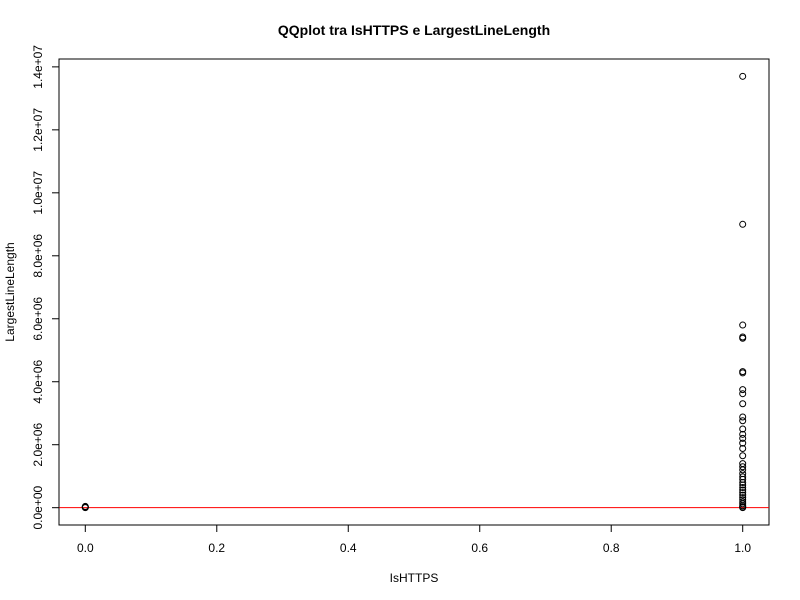 This screenshot has height=600, width=800. What do you see at coordinates (38, 256) in the screenshot?
I see `y-tick-label: 8.0e+06` at bounding box center [38, 256].